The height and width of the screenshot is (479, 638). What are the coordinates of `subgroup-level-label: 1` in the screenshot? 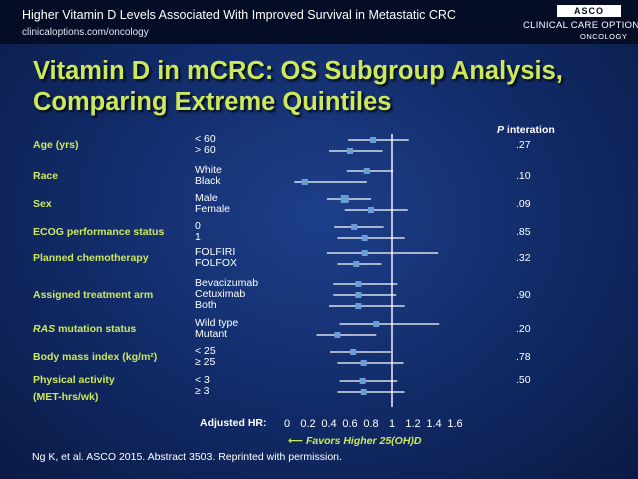 It's located at (198, 237).